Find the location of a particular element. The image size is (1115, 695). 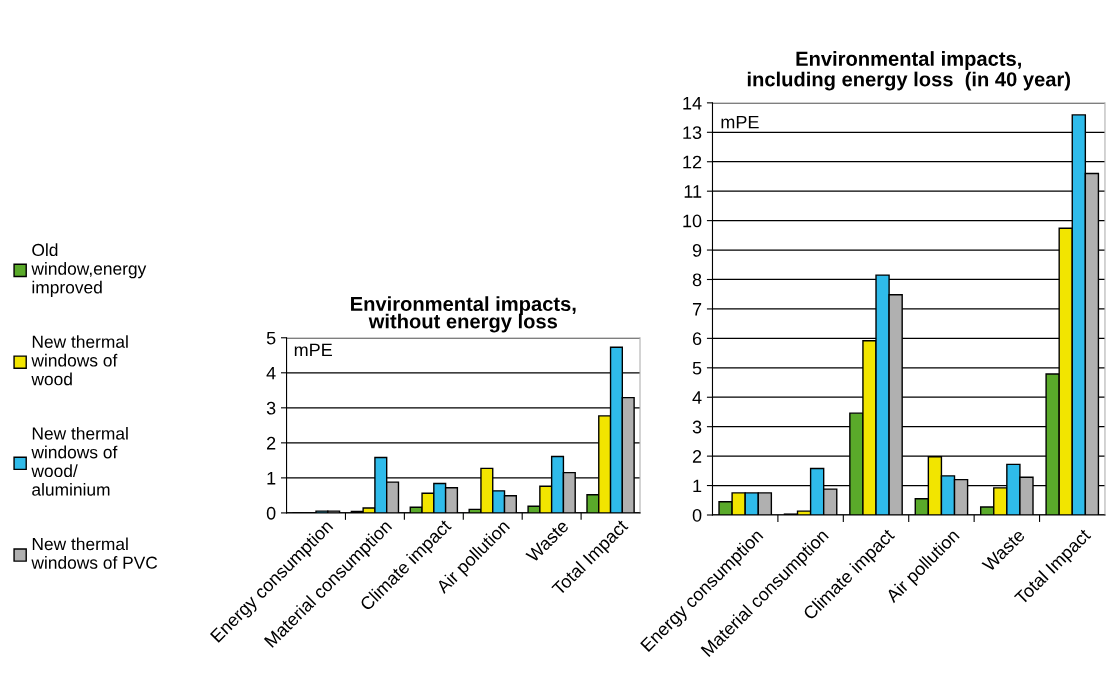

y-tick-label: 10 is located at coordinates (692, 221).